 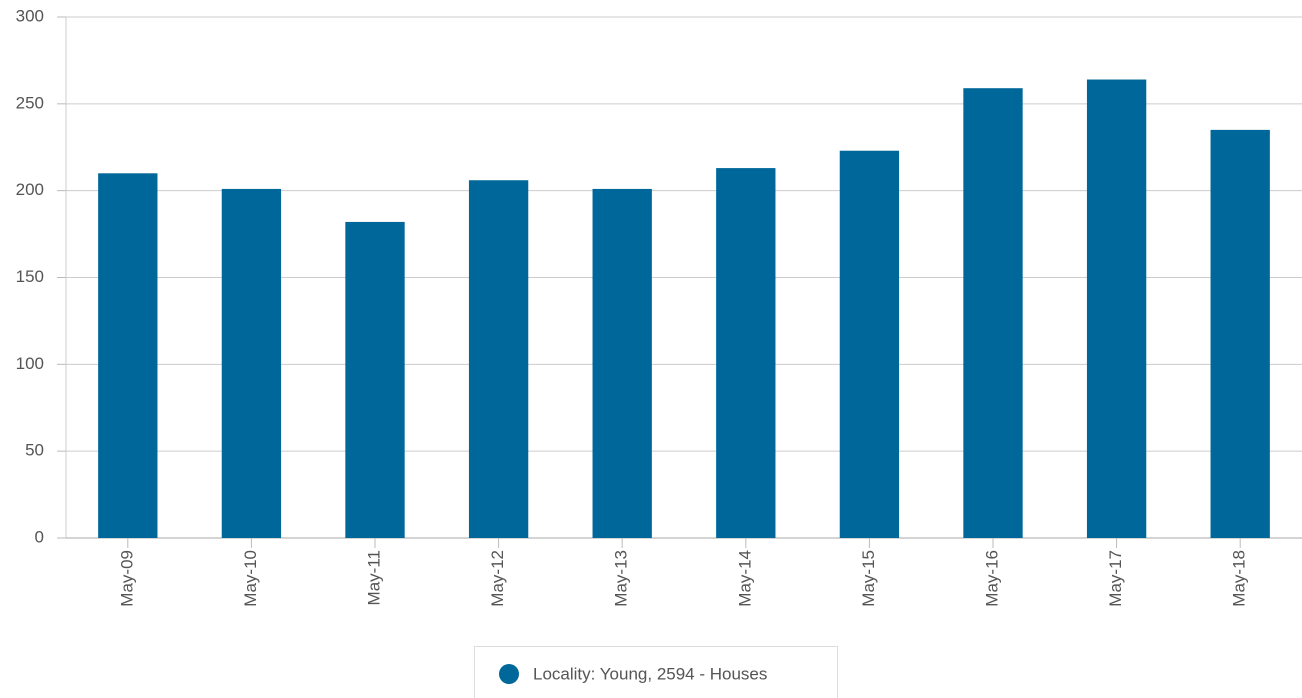 I want to click on x-tick-label: May-09, so click(x=126, y=578).